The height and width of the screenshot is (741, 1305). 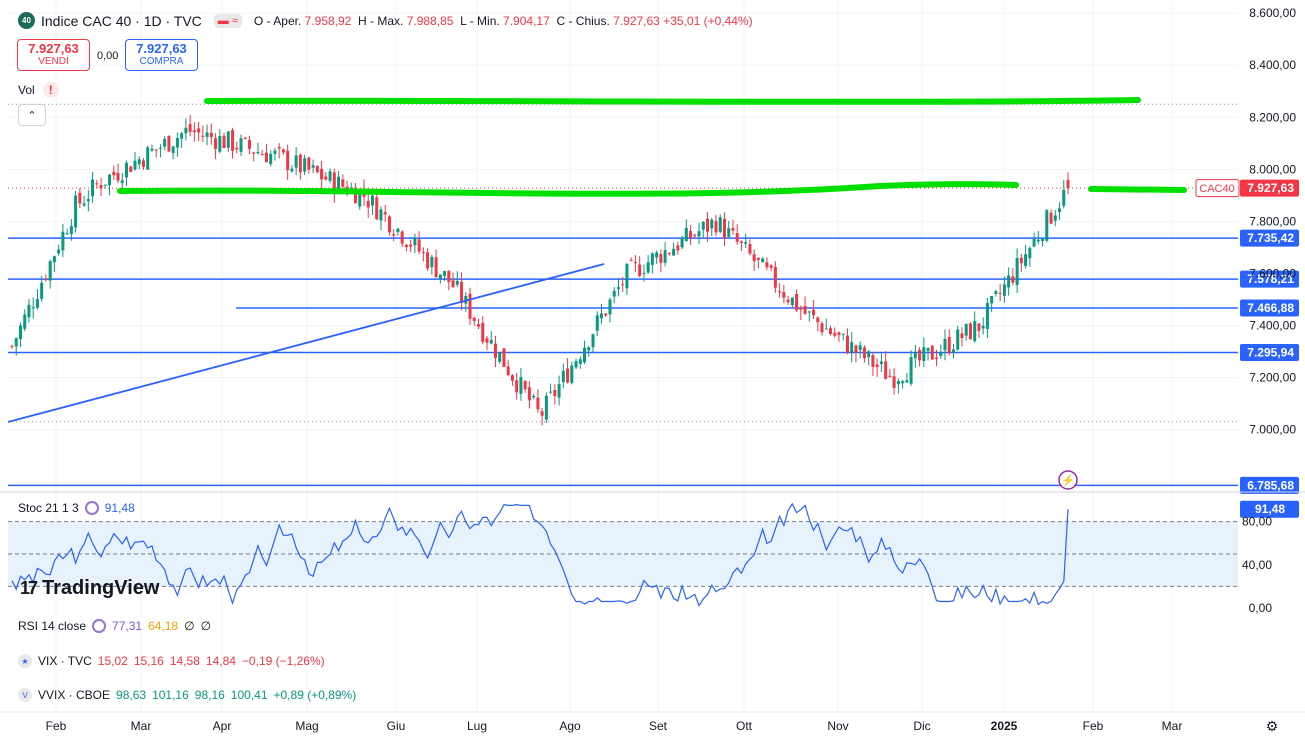 I want to click on collapse-legend-button: ⌃, so click(x=32, y=115).